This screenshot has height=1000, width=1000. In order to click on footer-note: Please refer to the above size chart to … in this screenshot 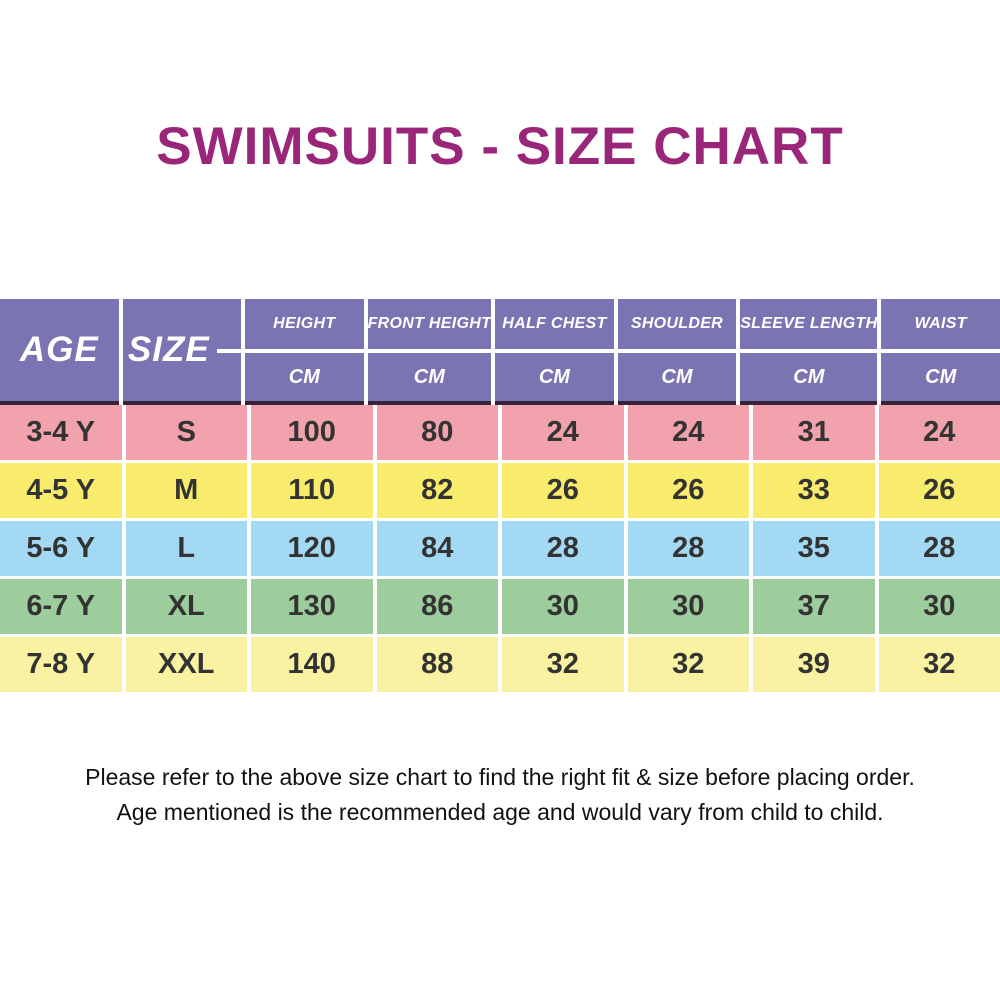, I will do `click(500, 795)`.